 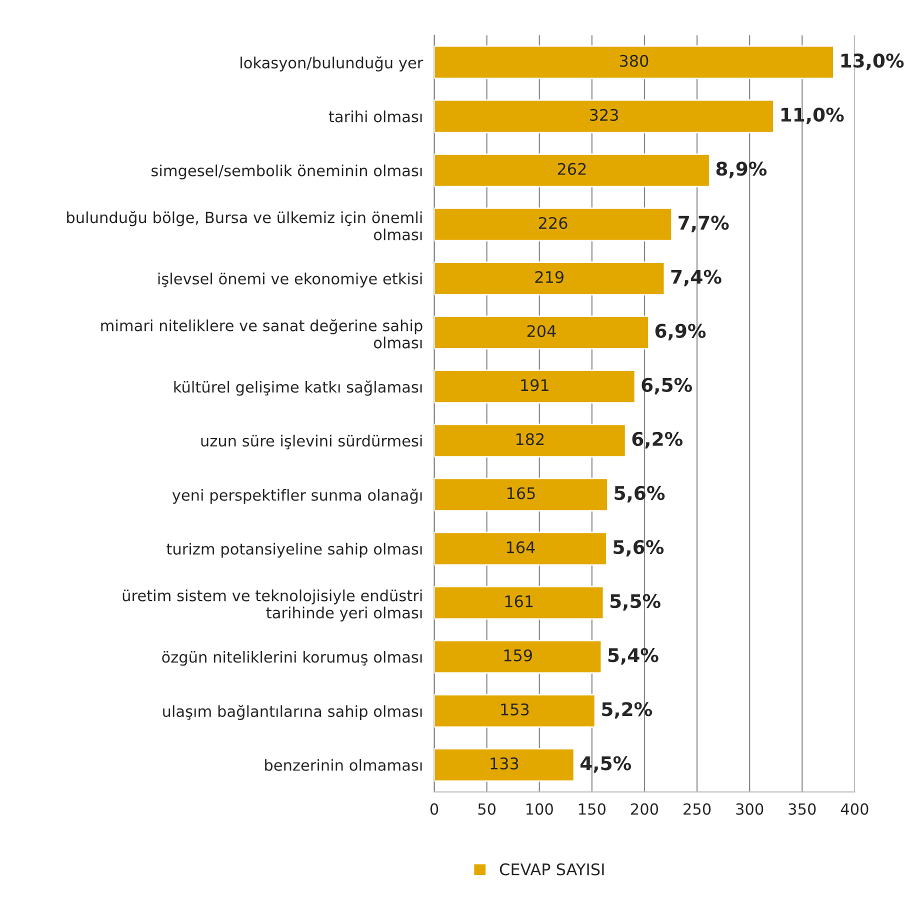 I want to click on y-tick-label: uzun süre işlevini sürdürmesi, so click(x=311, y=442).